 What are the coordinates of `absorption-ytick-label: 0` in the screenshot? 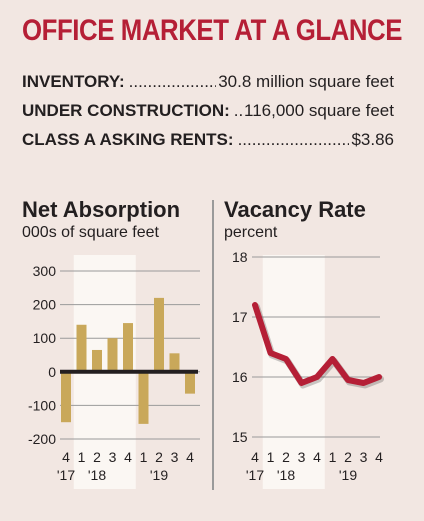 It's located at (52, 372).